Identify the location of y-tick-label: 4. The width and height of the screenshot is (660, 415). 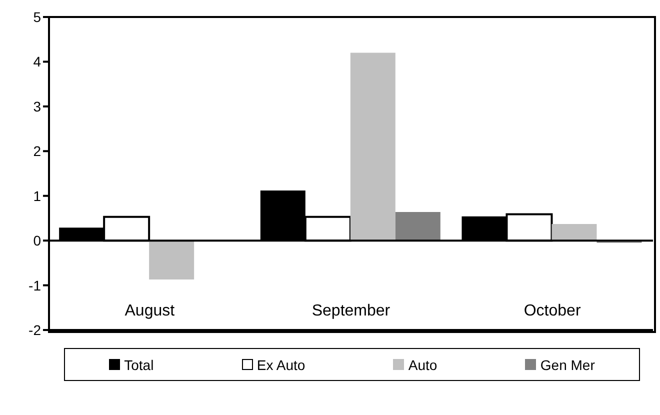
(37, 62).